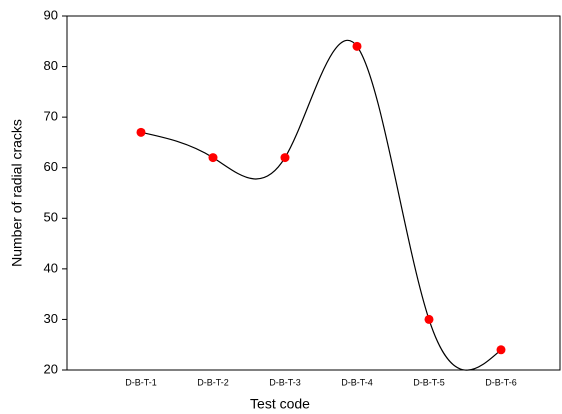 The height and width of the screenshot is (414, 562). I want to click on y-tick-label: 20, so click(51, 368).